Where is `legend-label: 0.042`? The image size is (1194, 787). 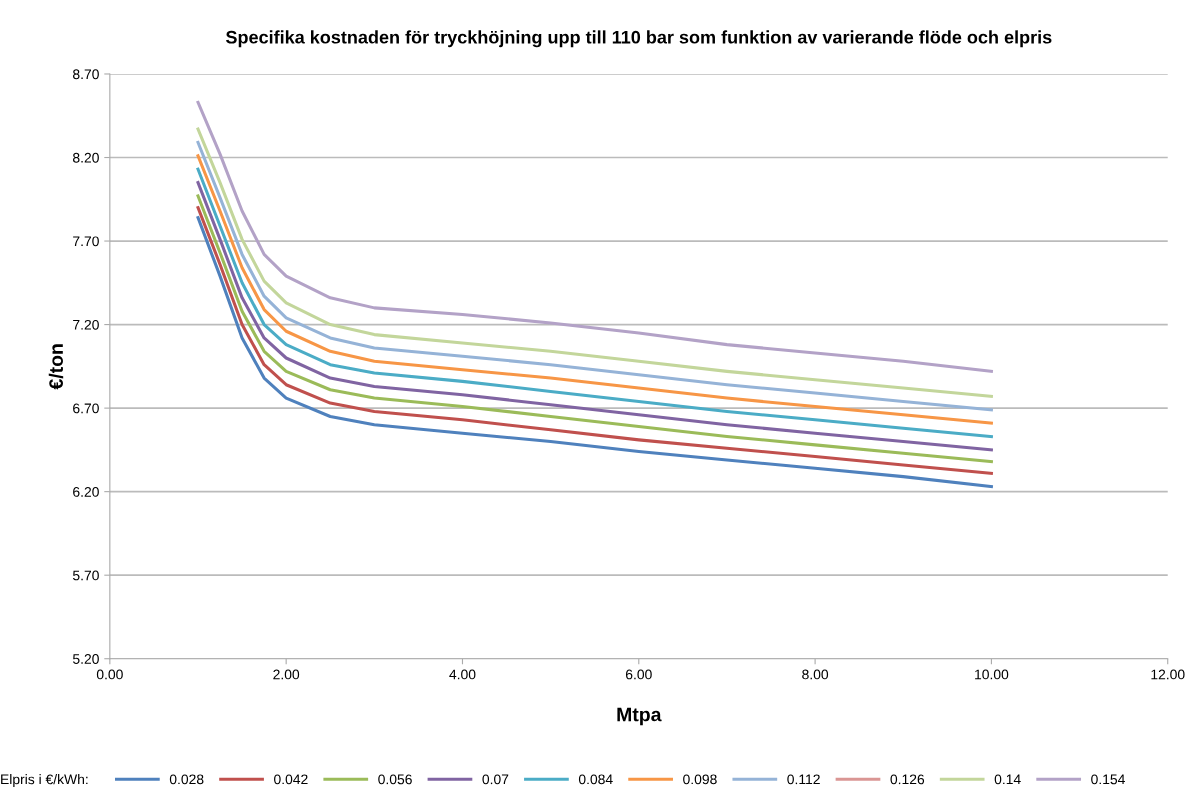 legend-label: 0.042 is located at coordinates (291, 779).